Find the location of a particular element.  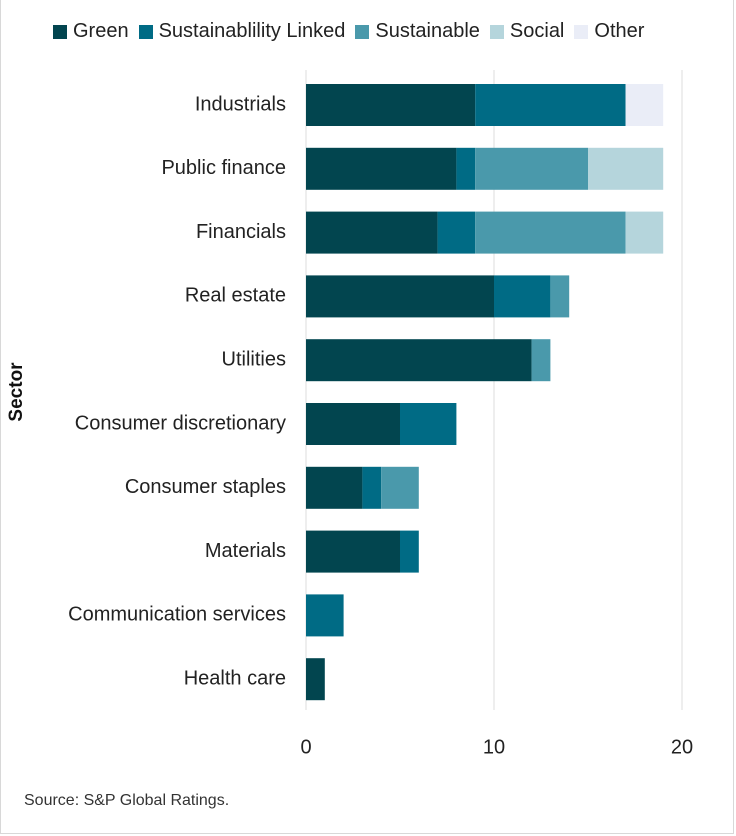

legend-item-3: Social is located at coordinates (527, 31).